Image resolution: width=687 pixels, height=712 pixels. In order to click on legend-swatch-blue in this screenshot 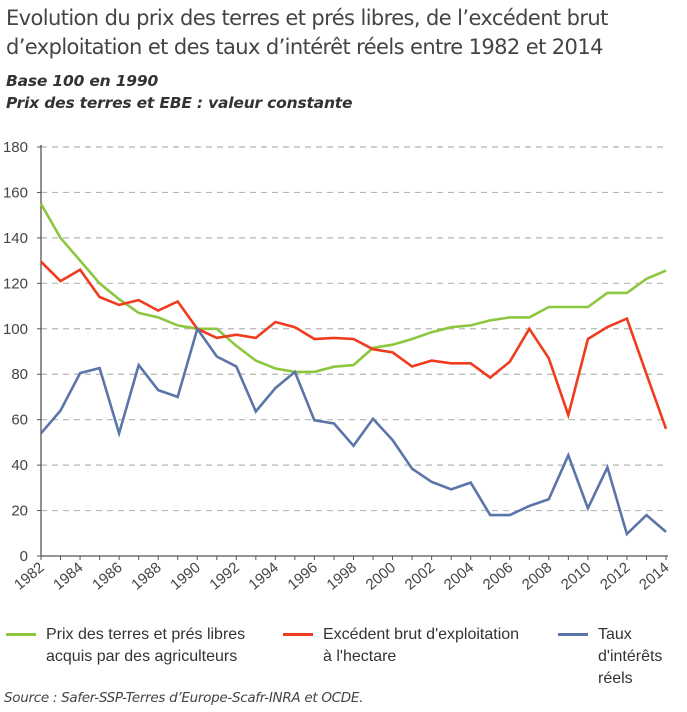, I will do `click(573, 634)`.